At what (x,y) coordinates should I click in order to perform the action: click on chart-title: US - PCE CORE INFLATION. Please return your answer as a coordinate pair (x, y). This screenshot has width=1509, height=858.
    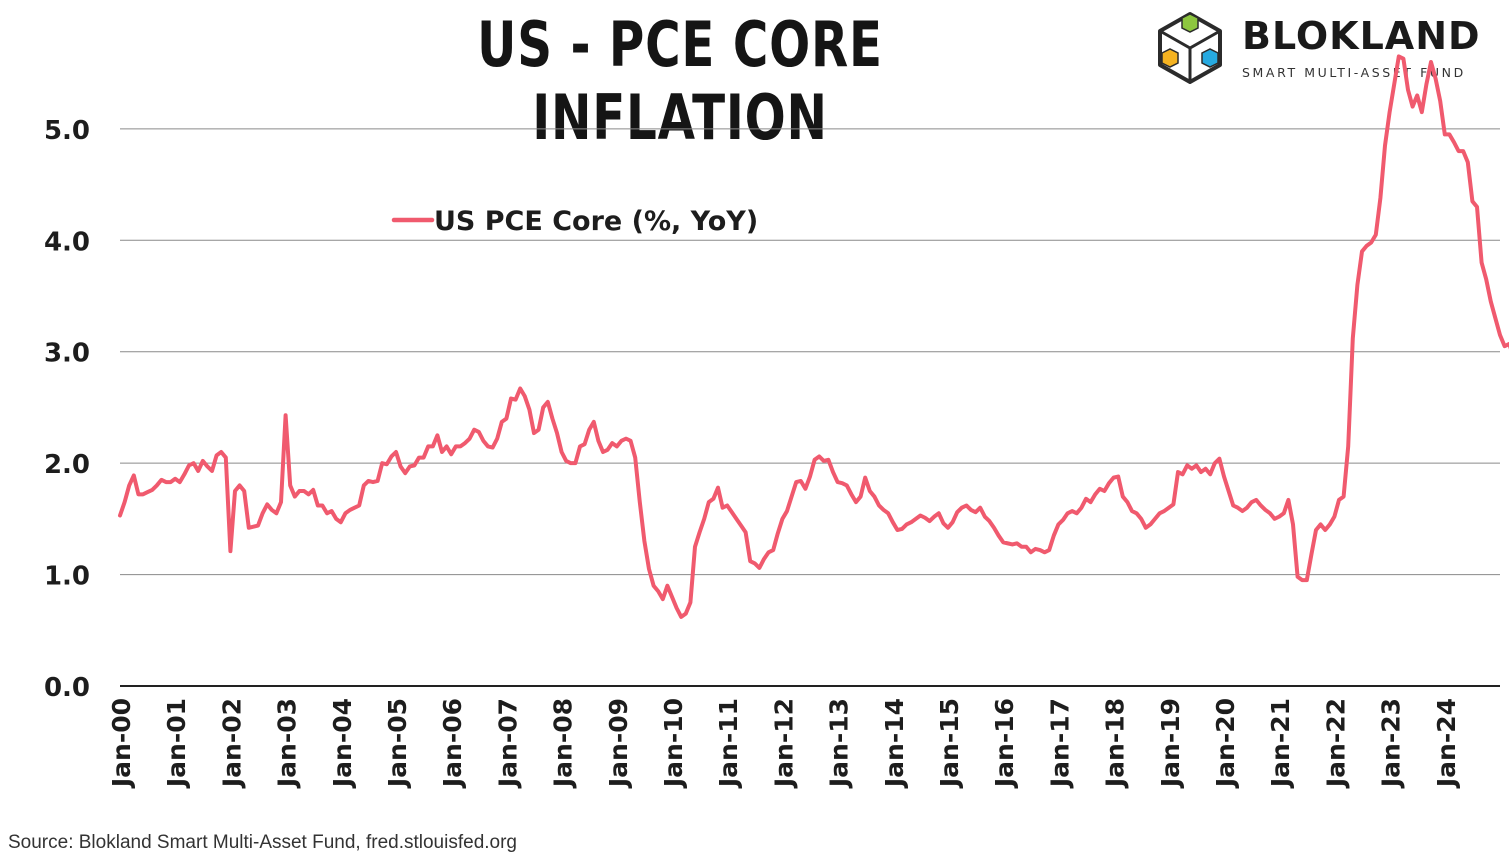
    Looking at the image, I should click on (680, 81).